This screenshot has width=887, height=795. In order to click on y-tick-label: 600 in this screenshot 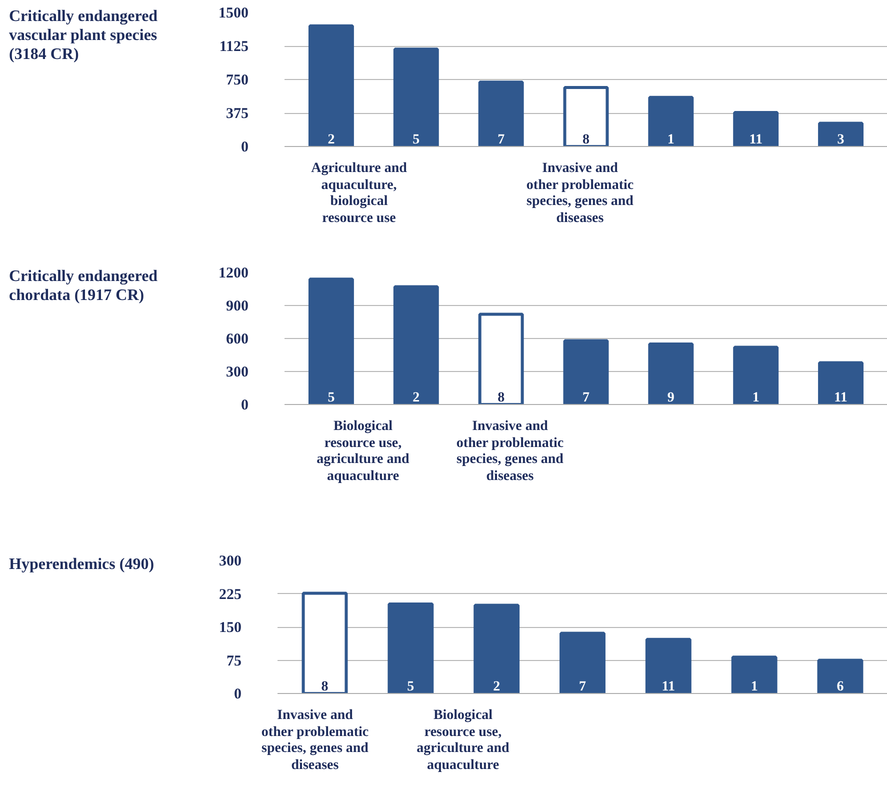, I will do `click(237, 340)`.